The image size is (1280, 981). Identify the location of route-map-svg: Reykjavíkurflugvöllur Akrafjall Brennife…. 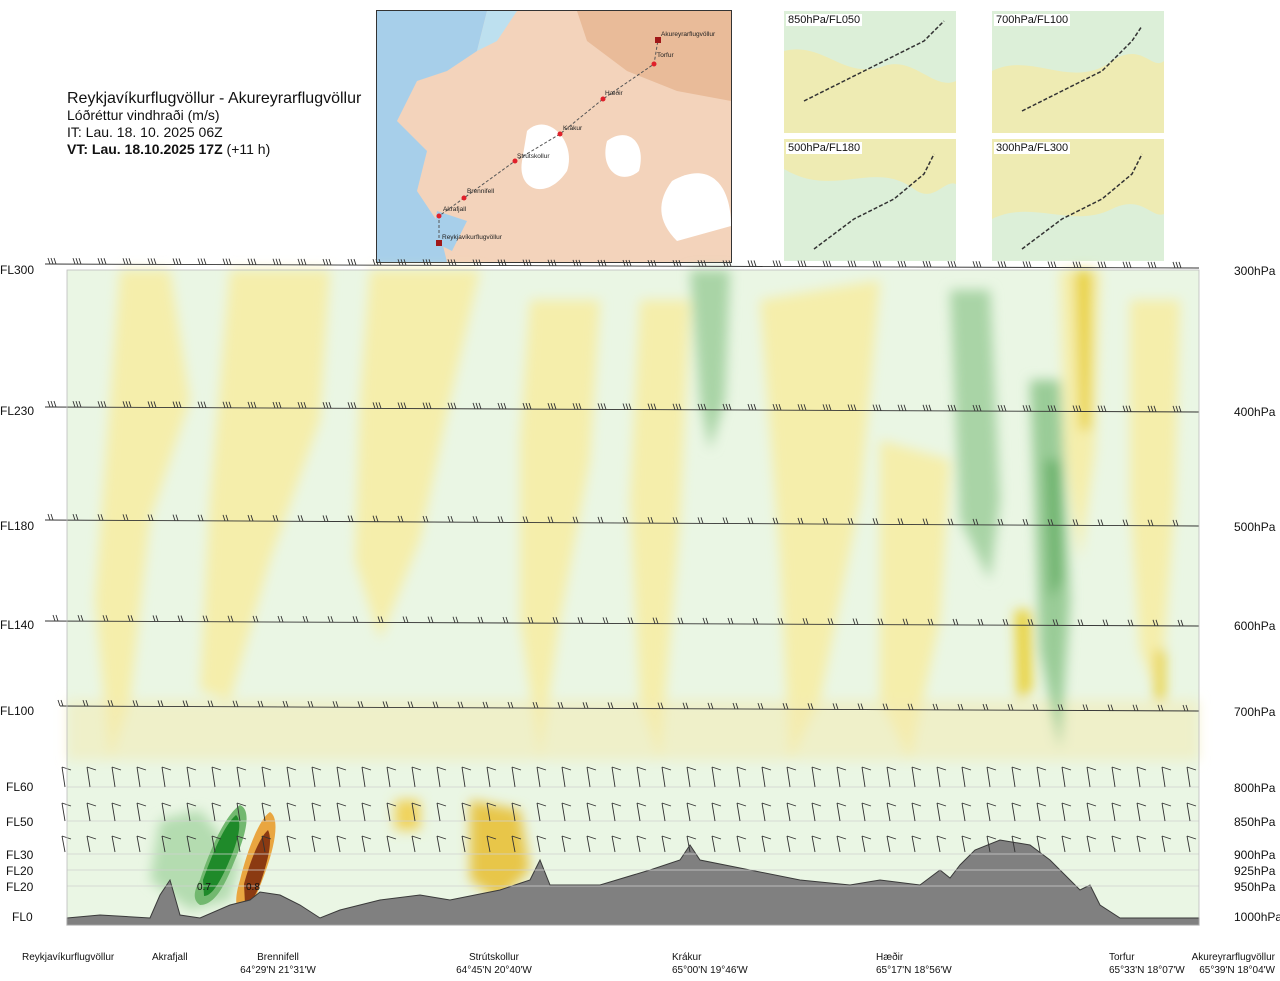
(554, 136).